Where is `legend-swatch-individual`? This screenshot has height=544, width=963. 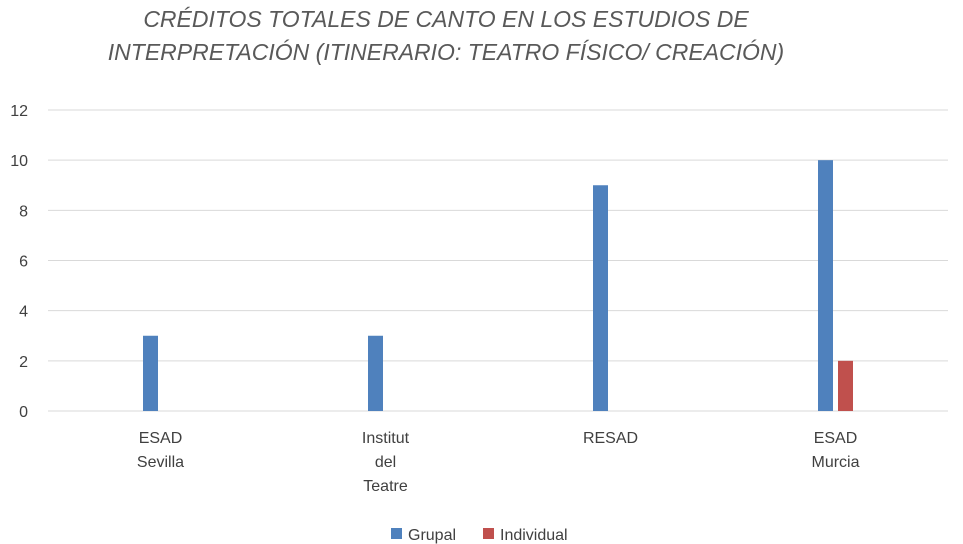 legend-swatch-individual is located at coordinates (488, 533).